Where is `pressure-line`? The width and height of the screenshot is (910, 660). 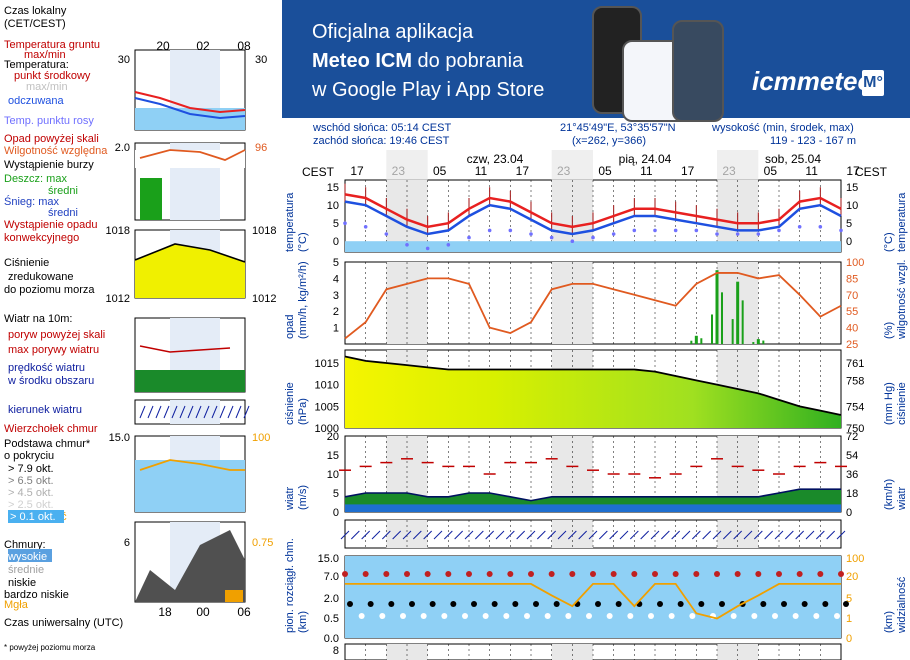 pressure-line is located at coordinates (593, 385).